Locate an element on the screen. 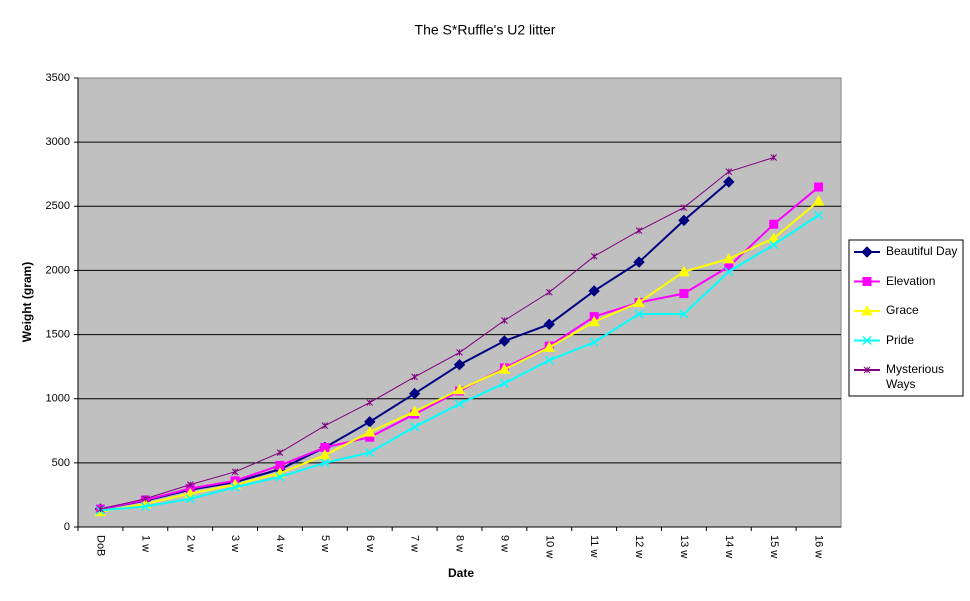 The height and width of the screenshot is (601, 970). legend-label: Mysterious Ways is located at coordinates (915, 376).